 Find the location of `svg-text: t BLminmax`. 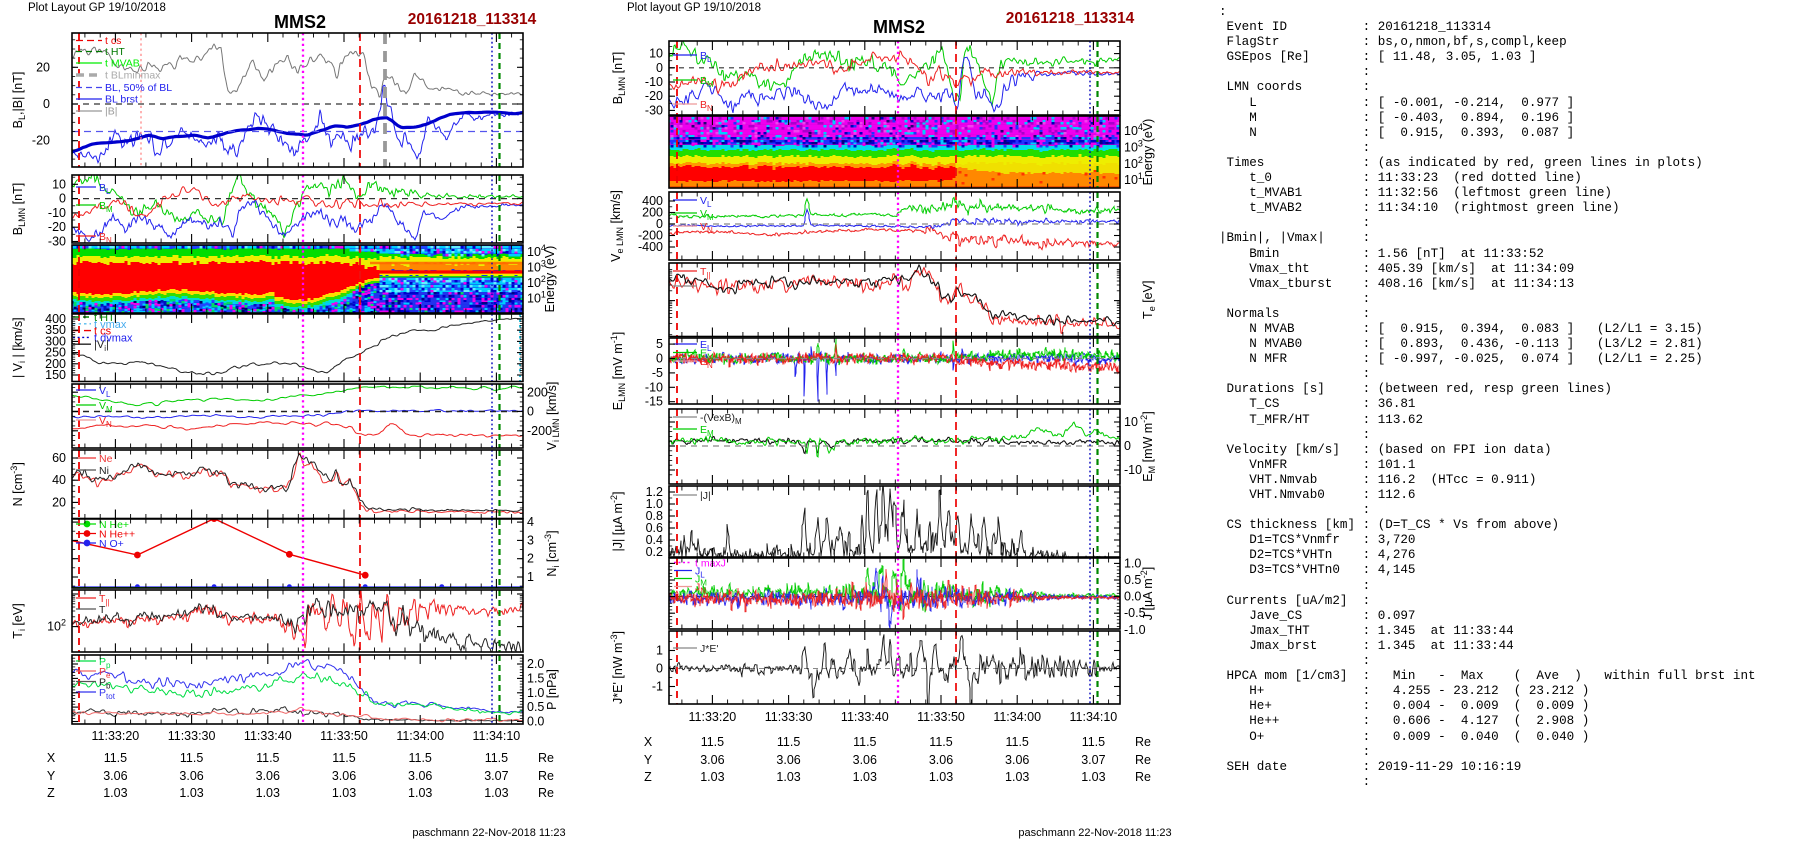

svg-text: t BLminmax is located at coordinates (133, 76).